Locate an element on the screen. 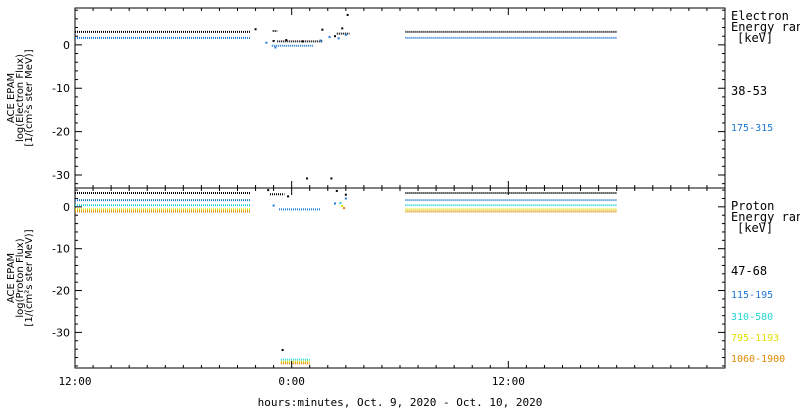 Image resolution: width=800 pixels, height=410 pixels. legend-entry: 38-53 is located at coordinates (749, 91).